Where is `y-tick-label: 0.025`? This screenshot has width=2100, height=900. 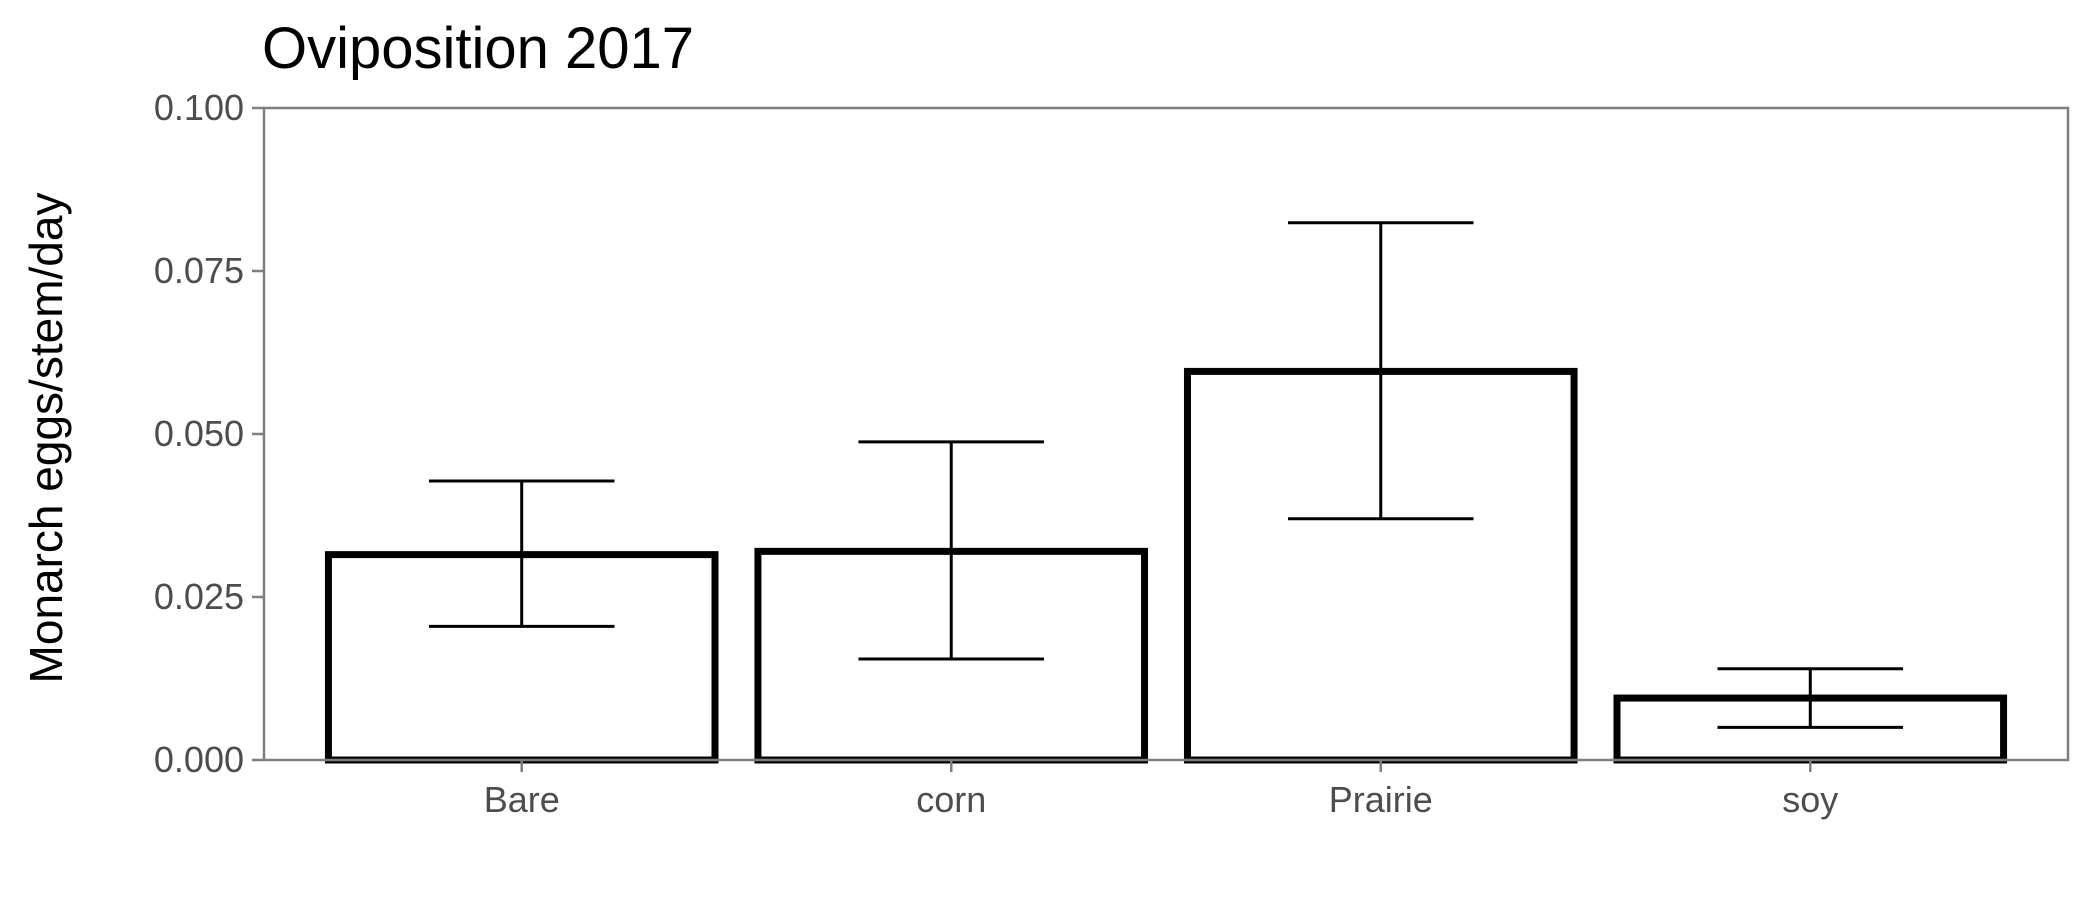
y-tick-label: 0.025 is located at coordinates (199, 596).